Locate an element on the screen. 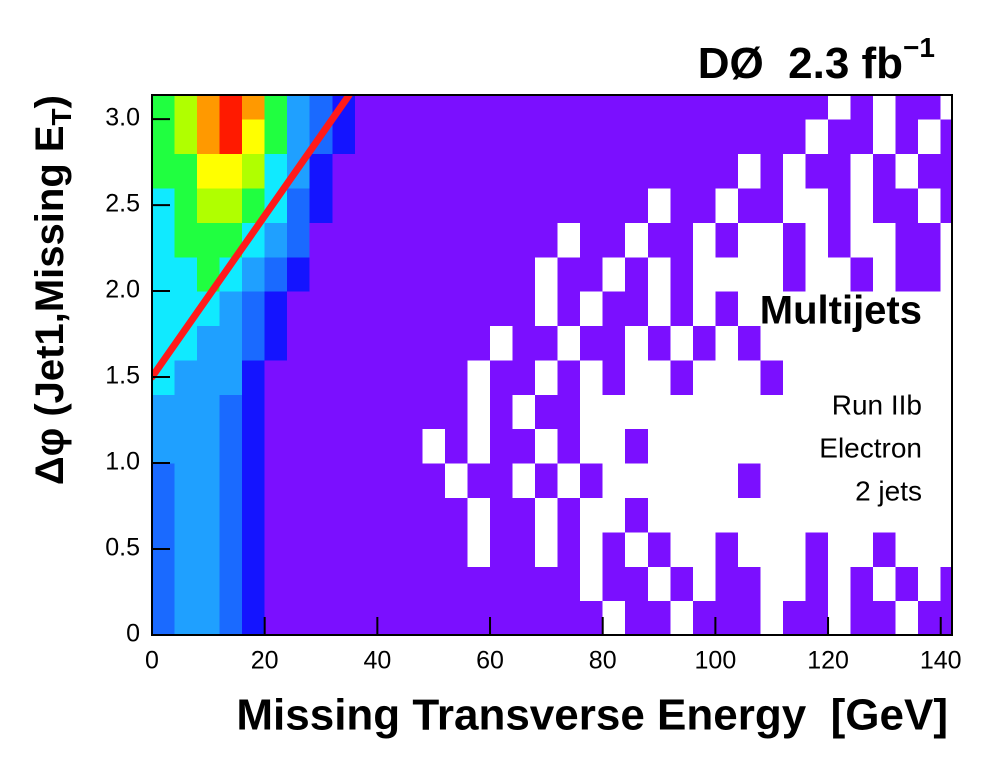 This screenshot has width=1000, height=762. x-tick-label: 0 is located at coordinates (152, 661).